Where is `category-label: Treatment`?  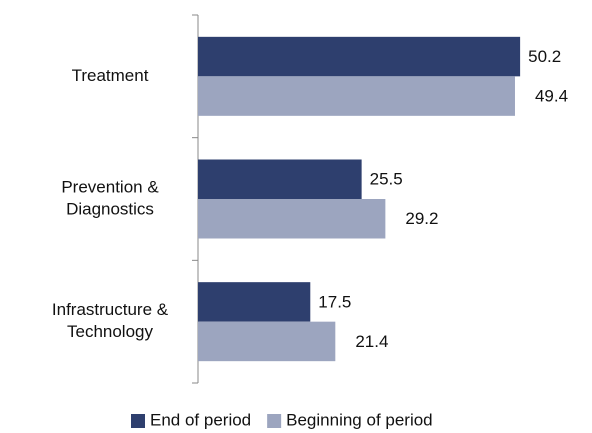
category-label: Treatment is located at coordinates (110, 75).